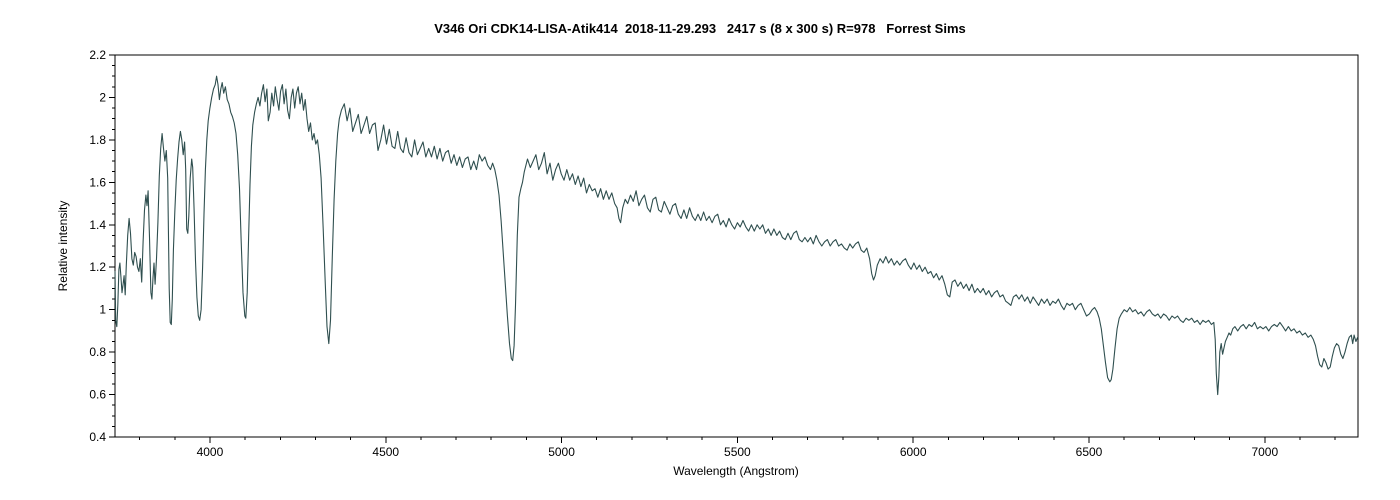  I want to click on y-tick-label: 0.6, so click(97, 395).